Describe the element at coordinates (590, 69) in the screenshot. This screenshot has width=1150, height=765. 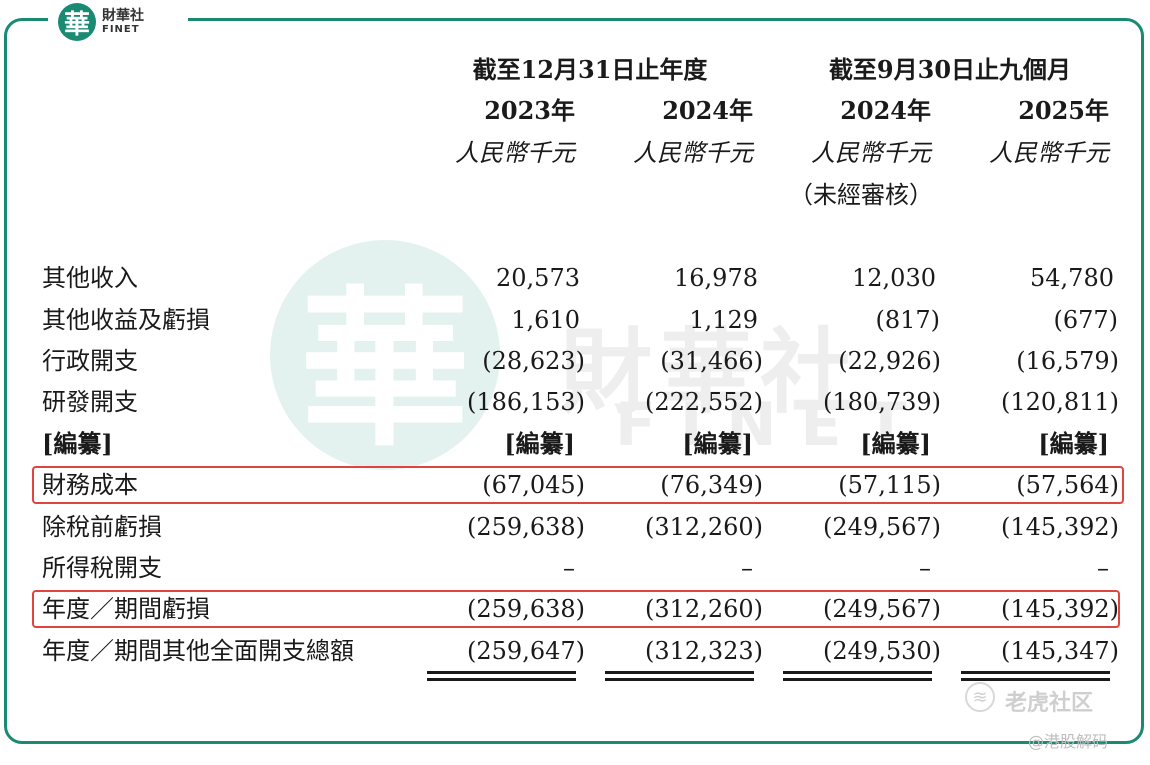
I see `header-group-annual: 截至12月31日止年度` at that location.